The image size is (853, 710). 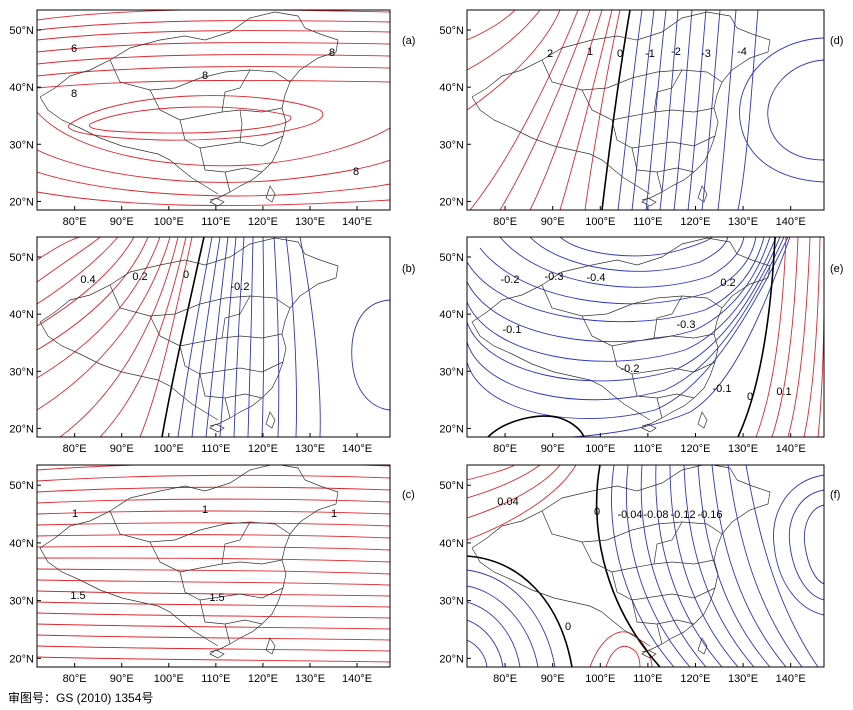 What do you see at coordinates (791, 222) in the screenshot?
I see `panel-d-lon-tick-label: 140°E` at bounding box center [791, 222].